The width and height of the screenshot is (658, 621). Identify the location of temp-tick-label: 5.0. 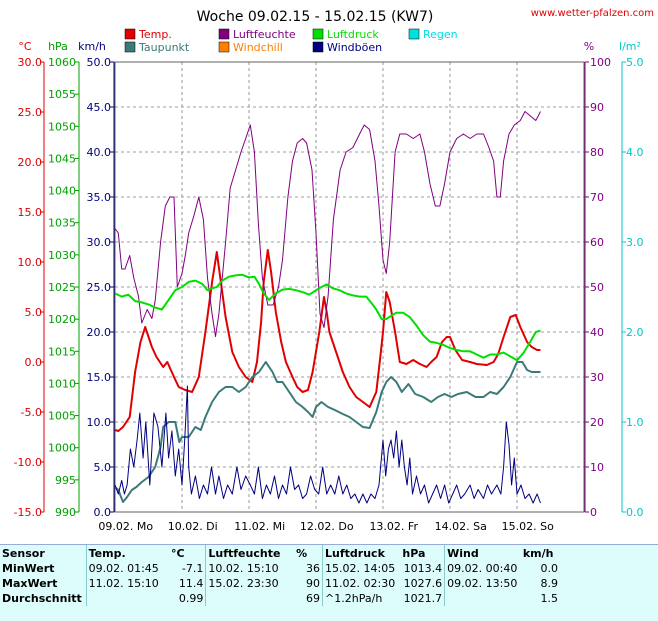
(34, 312).